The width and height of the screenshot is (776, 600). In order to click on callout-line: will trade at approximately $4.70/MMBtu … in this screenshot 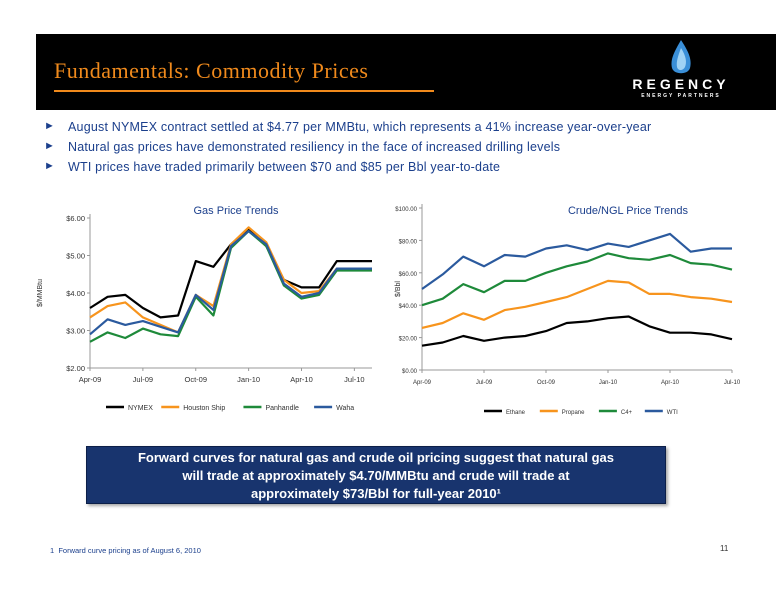, I will do `click(376, 475)`.